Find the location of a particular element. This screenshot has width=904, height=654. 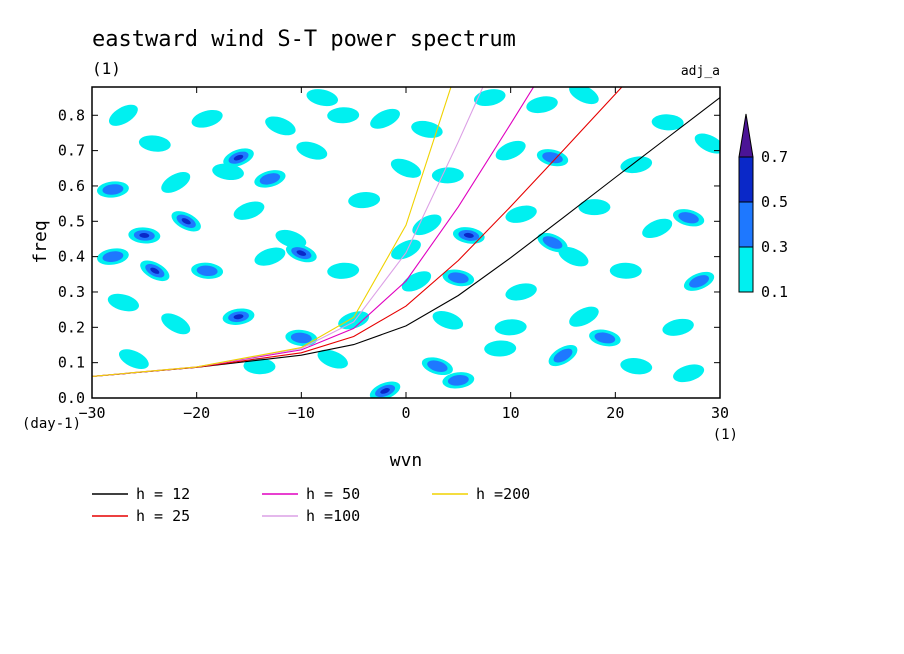

y-tick-label: 0.0 is located at coordinates (71, 398).